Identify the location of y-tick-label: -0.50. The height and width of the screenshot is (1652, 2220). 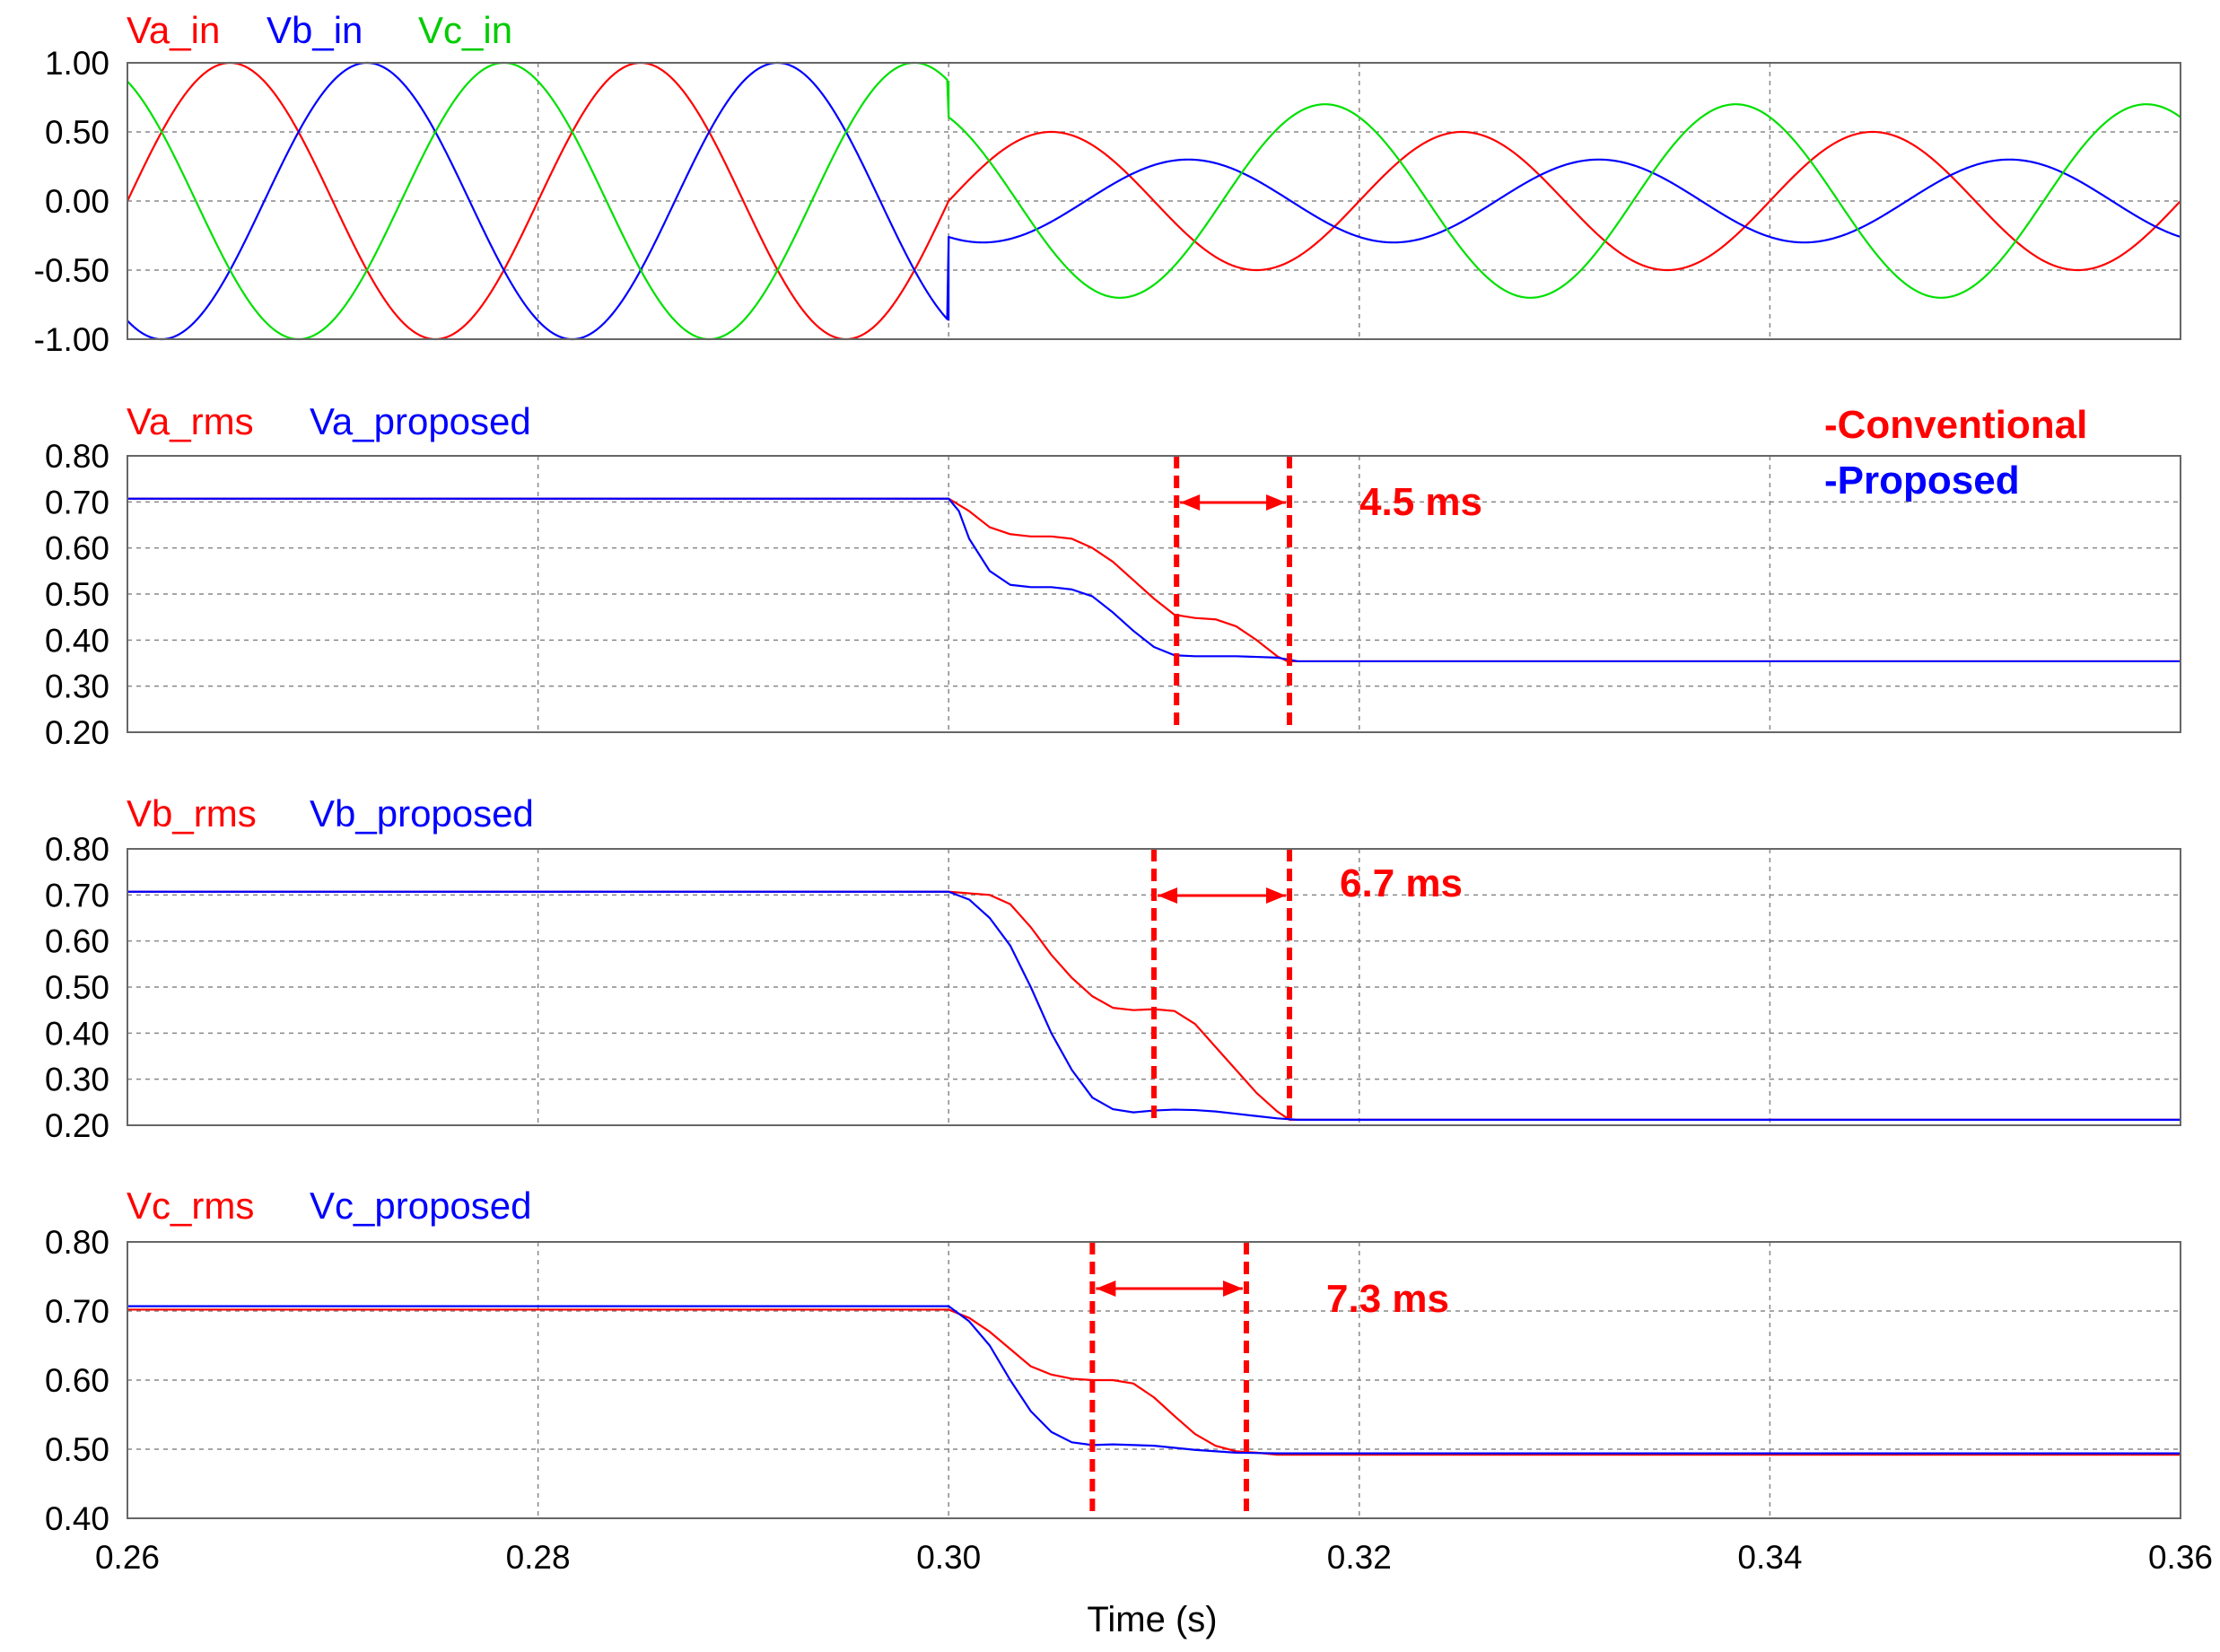
(71, 270).